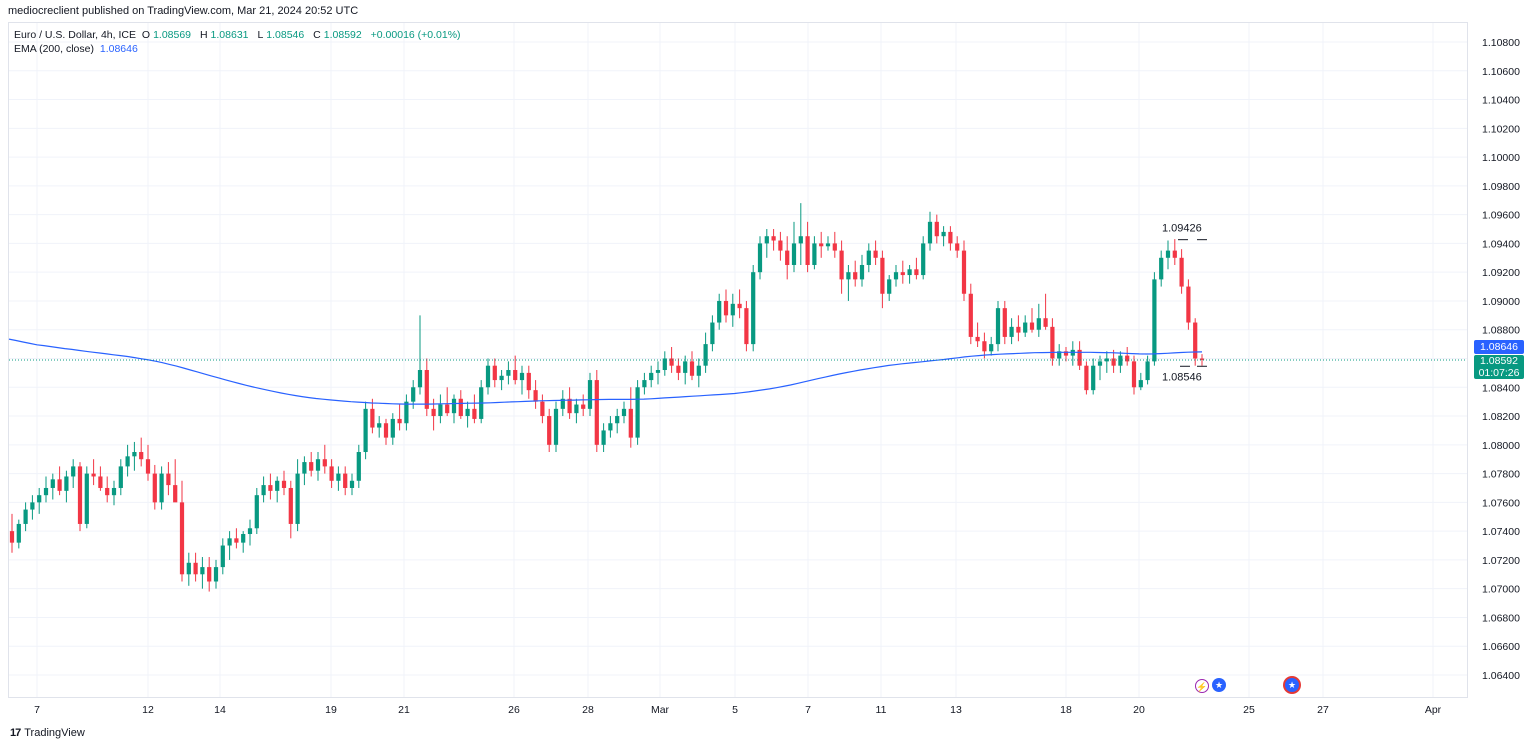 This screenshot has width=1536, height=749. I want to click on footer-brand: 17 TradingView, so click(47, 733).